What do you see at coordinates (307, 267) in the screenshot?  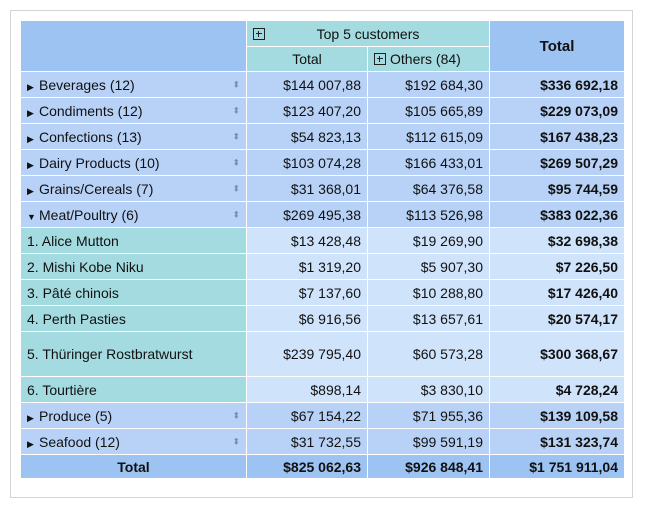 I see `product-total-cell: $1 319,20` at bounding box center [307, 267].